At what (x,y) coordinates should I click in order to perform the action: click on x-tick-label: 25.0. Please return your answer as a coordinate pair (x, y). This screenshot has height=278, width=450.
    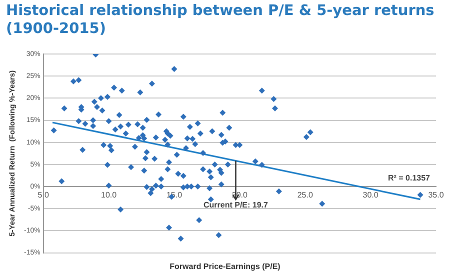
    Looking at the image, I should click on (305, 195).